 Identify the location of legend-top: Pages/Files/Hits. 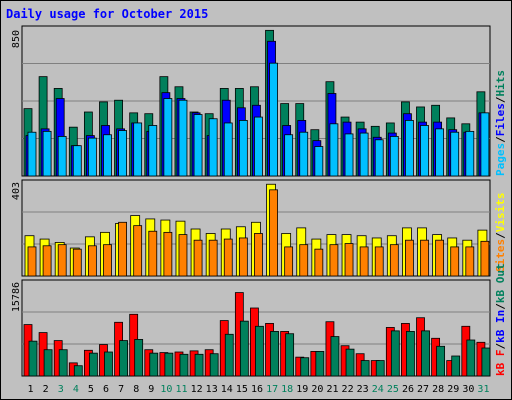
(500, 123).